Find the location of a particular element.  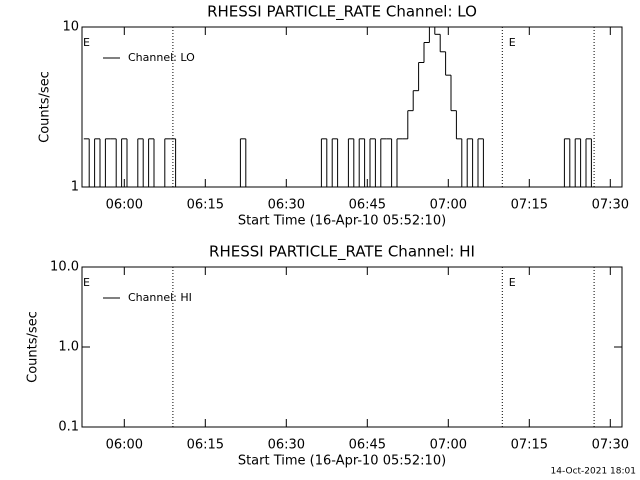

y-tick-label: 1 is located at coordinates (75, 187).